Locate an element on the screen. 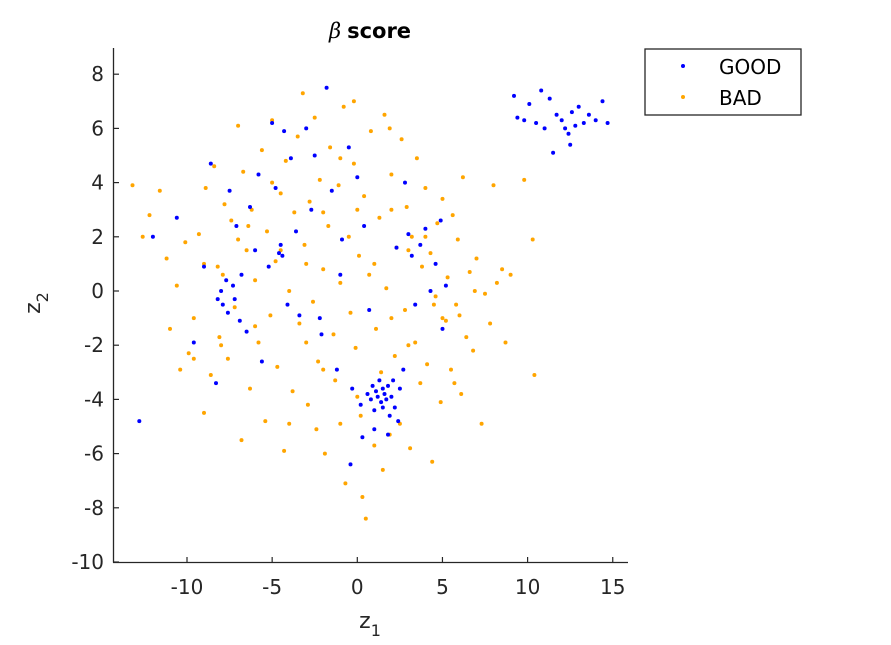 This screenshot has height=645, width=891. x-axis-ticks: -10 -5 0 5 10 15 is located at coordinates (398, 578).